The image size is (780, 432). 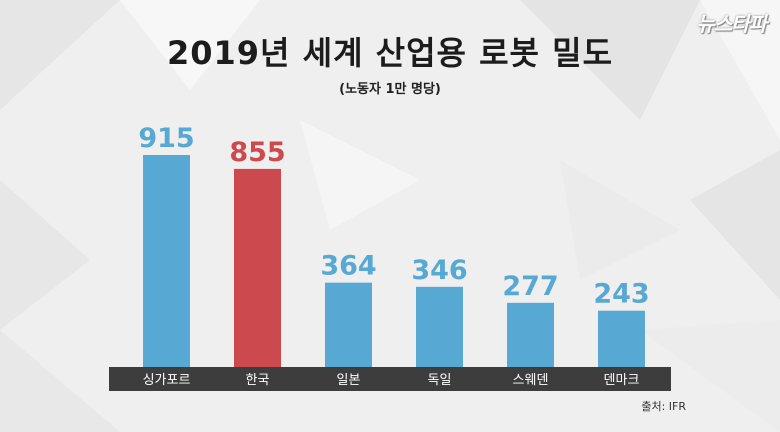 What do you see at coordinates (390, 53) in the screenshot?
I see `page-title: 2019년 세계 산업용 로봇 밀도` at bounding box center [390, 53].